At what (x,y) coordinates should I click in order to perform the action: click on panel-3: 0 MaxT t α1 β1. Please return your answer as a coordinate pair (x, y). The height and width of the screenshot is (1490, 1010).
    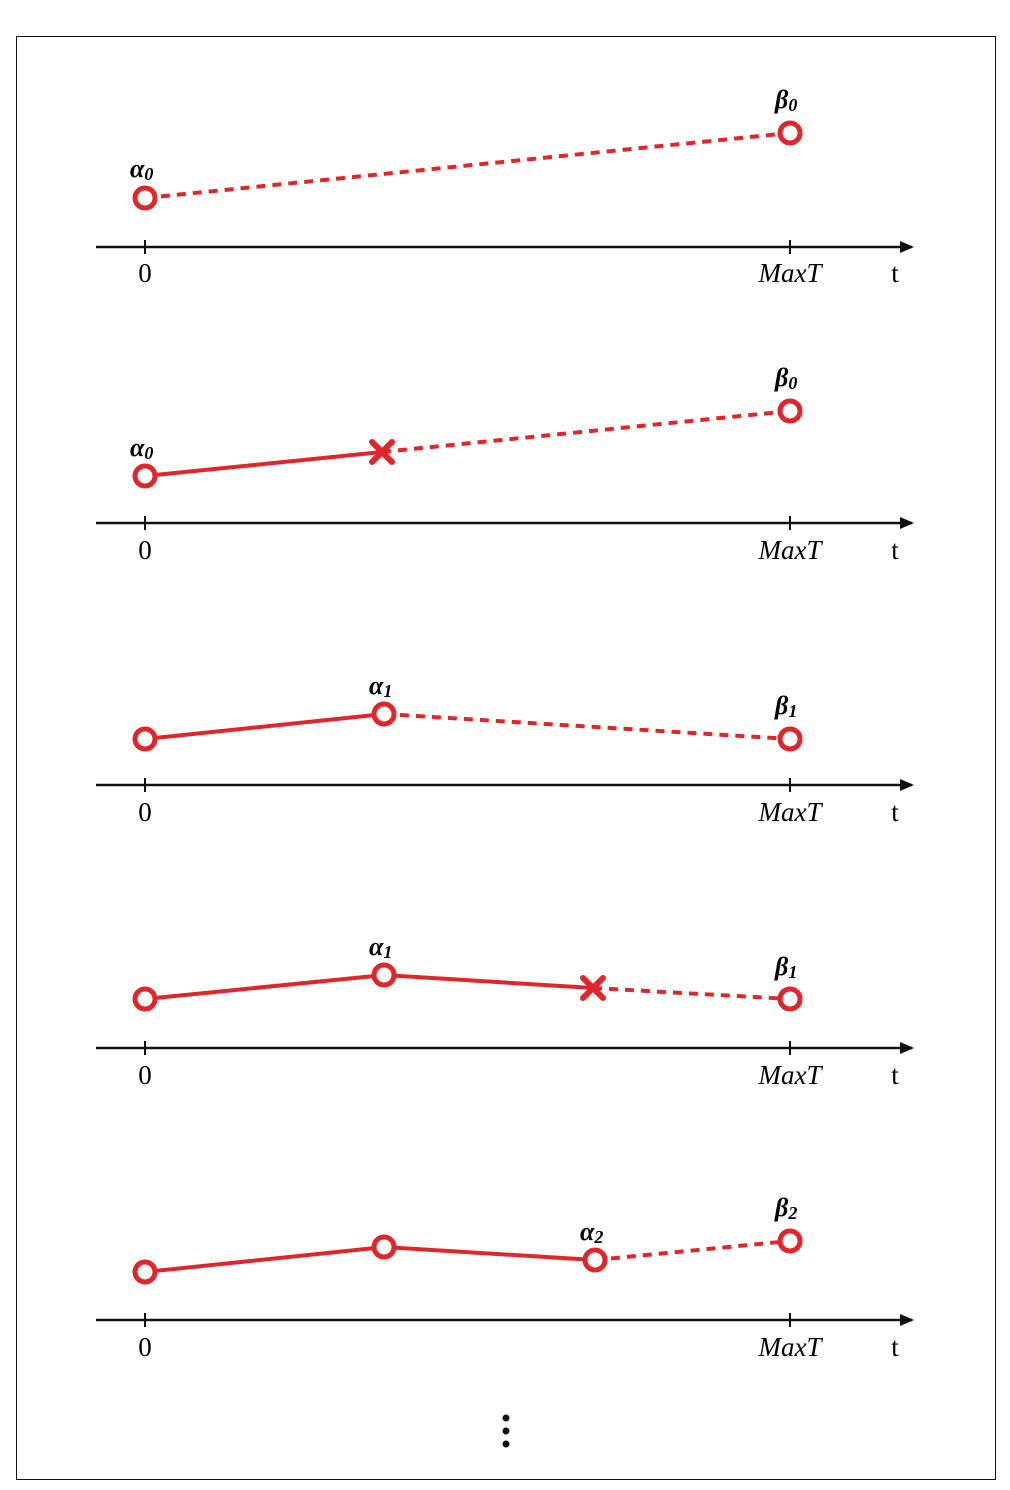
    Looking at the image, I should click on (505, 749).